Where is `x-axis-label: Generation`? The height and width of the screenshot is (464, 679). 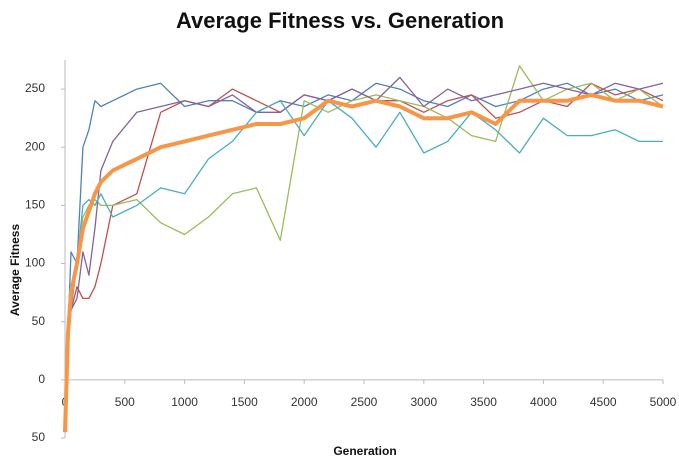
x-axis-label: Generation is located at coordinates (364, 451).